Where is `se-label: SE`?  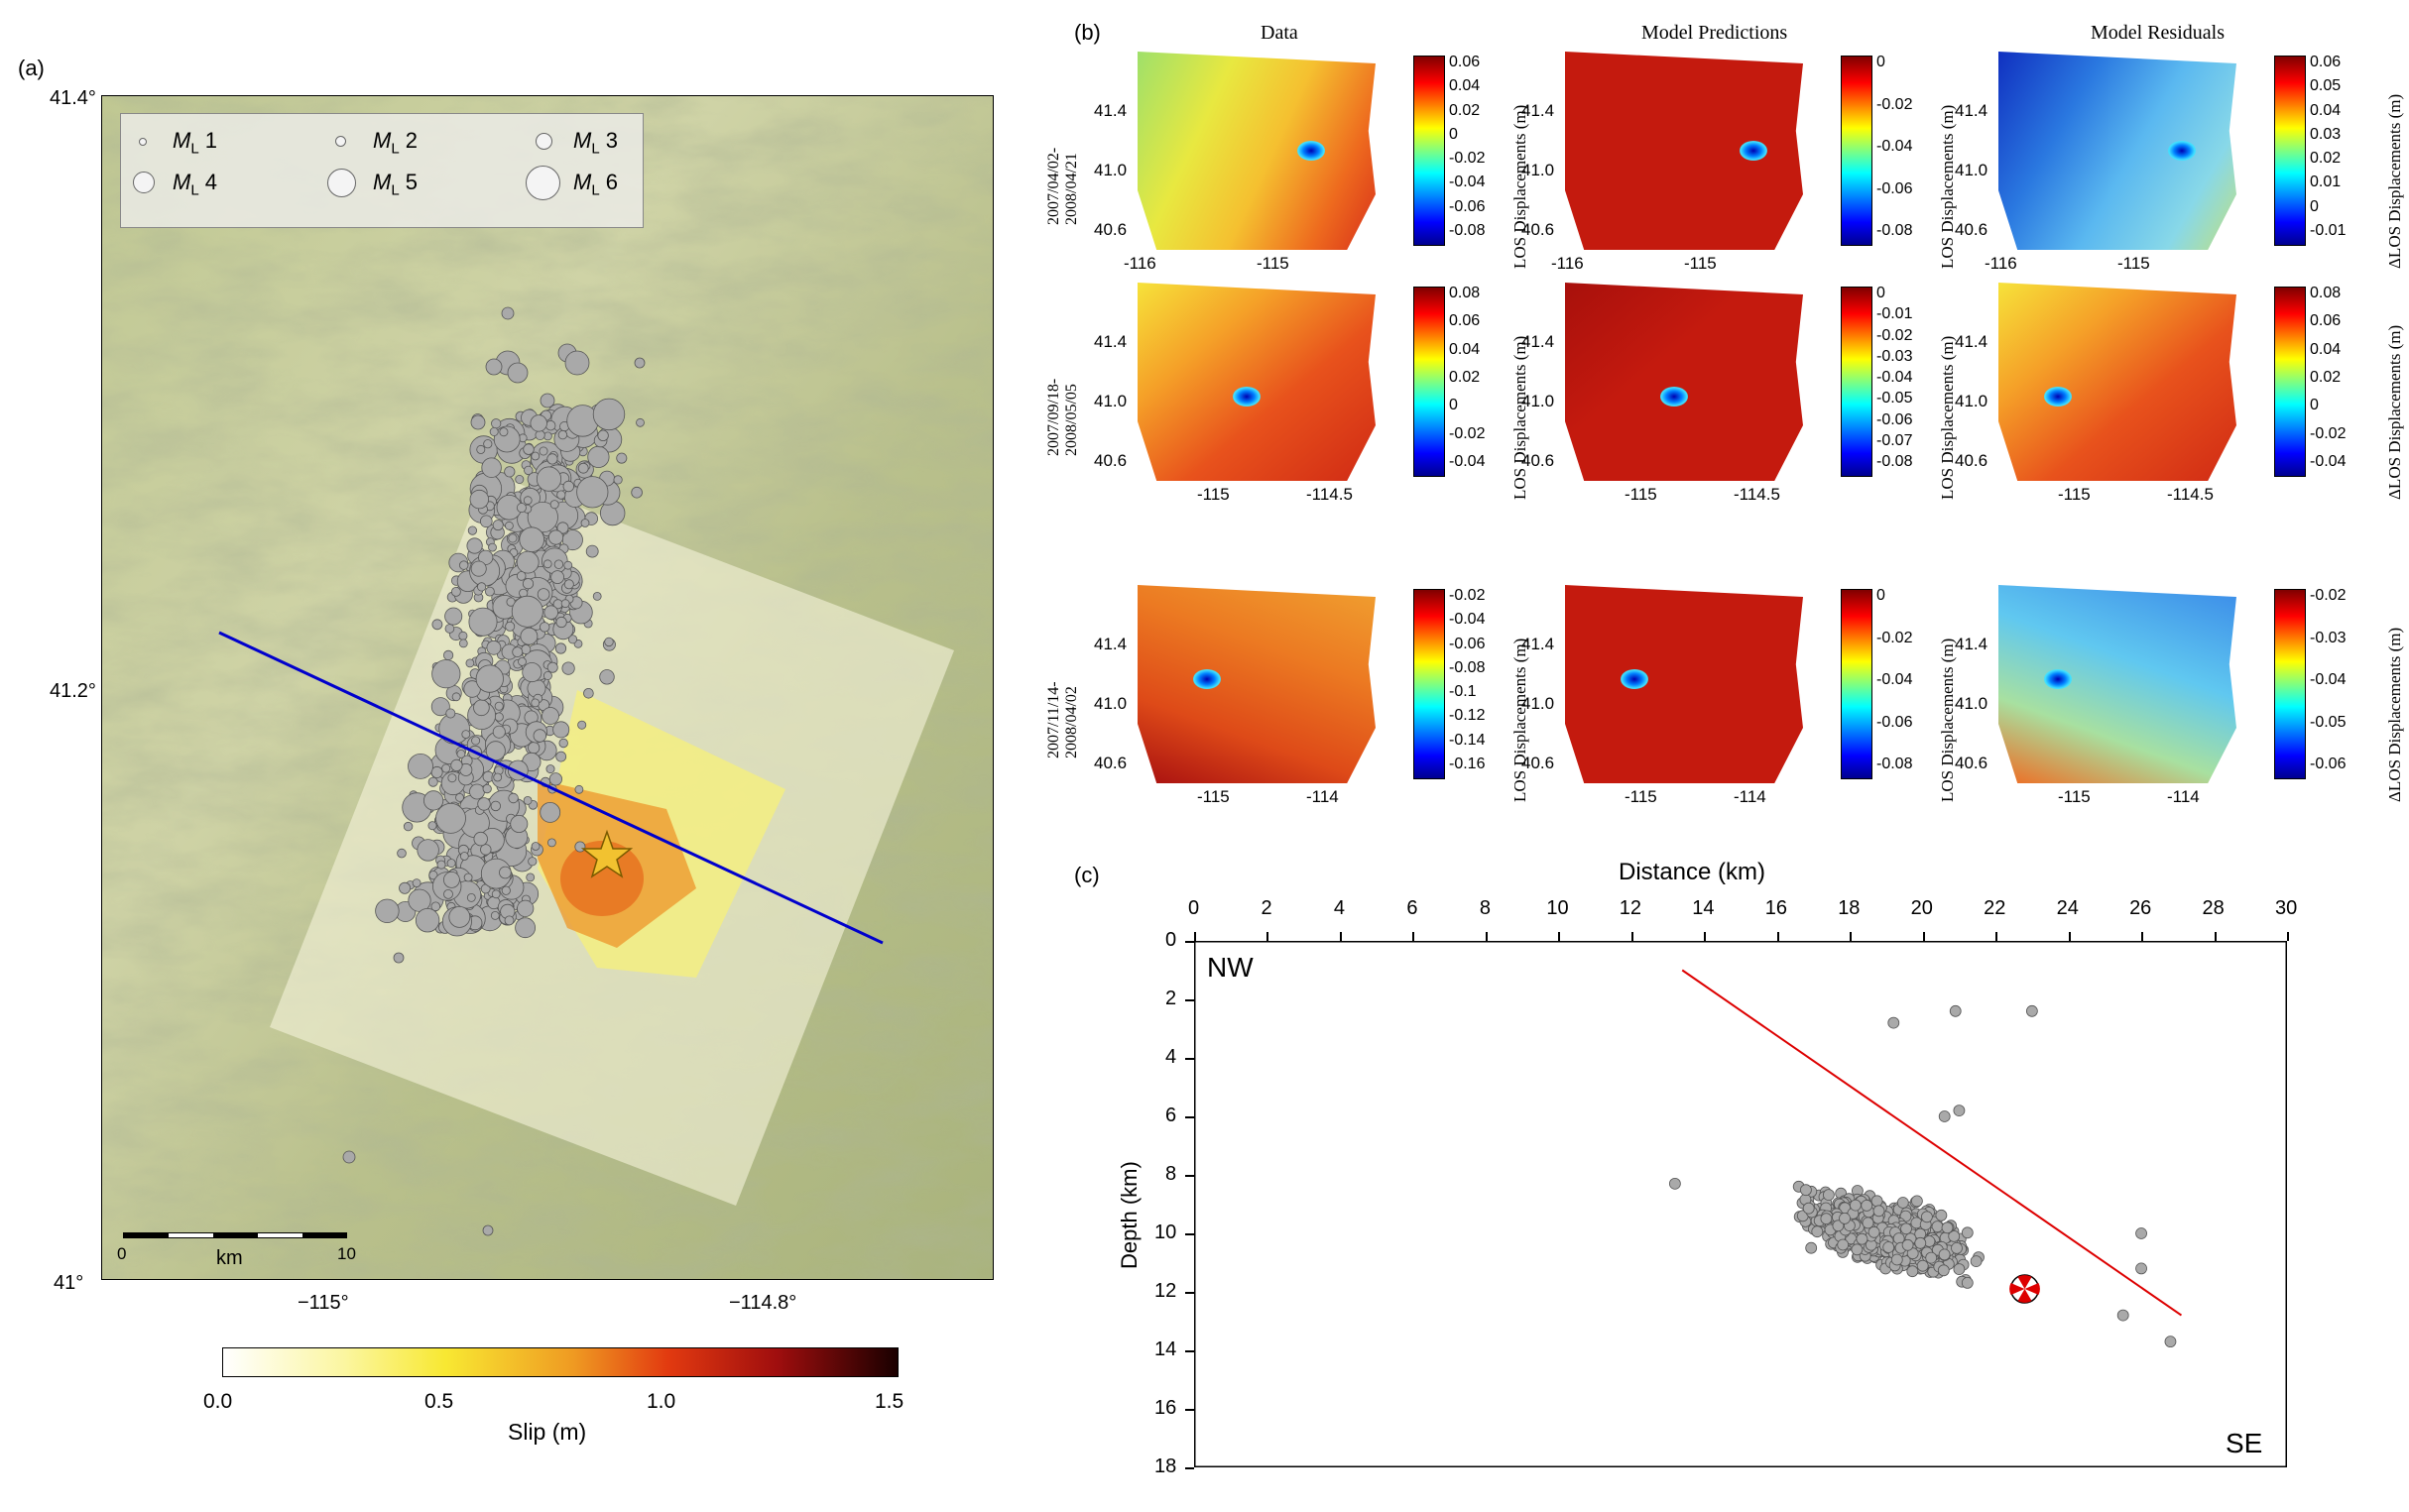 se-label: SE is located at coordinates (2244, 1443).